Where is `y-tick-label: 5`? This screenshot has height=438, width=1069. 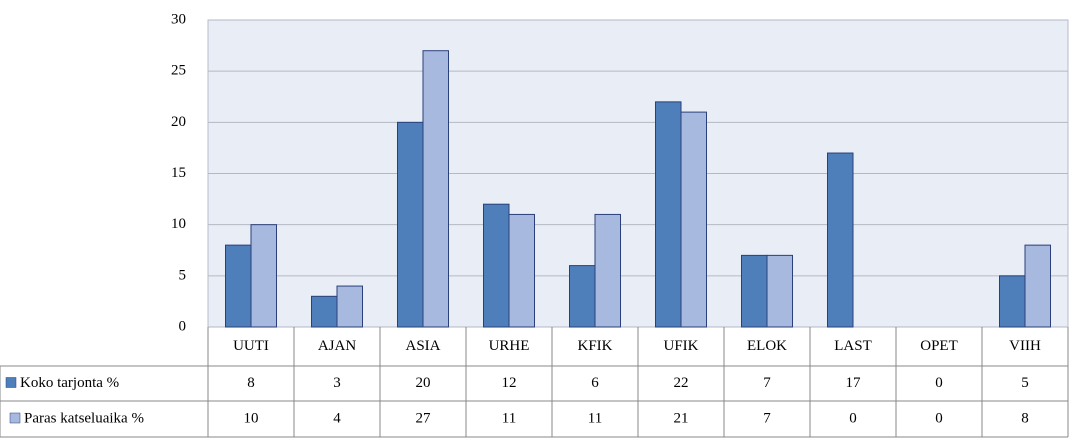
y-tick-label: 5 is located at coordinates (183, 275).